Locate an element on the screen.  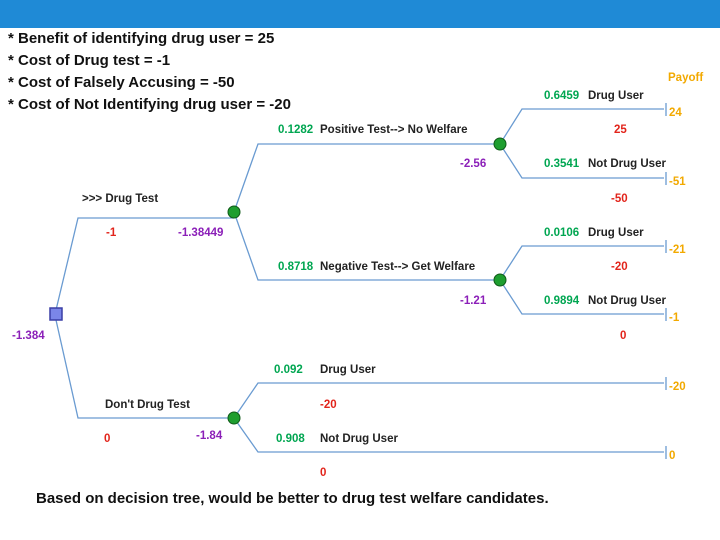
positive-user-gain: 25 is located at coordinates (620, 130).